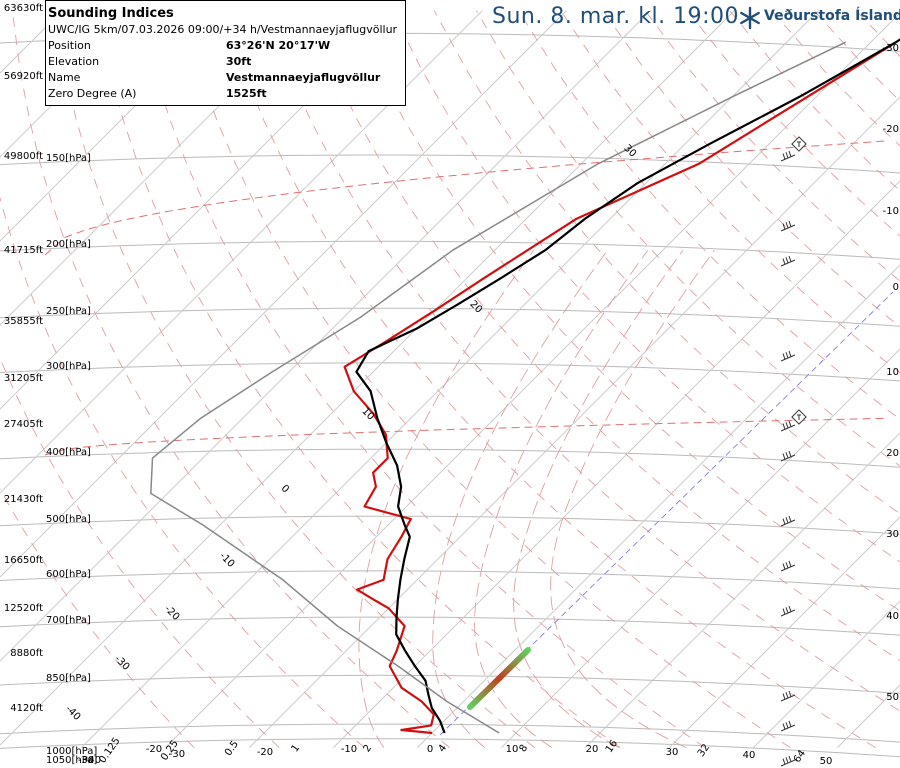  I want to click on bottom-temperature-label: -30, so click(177, 754).